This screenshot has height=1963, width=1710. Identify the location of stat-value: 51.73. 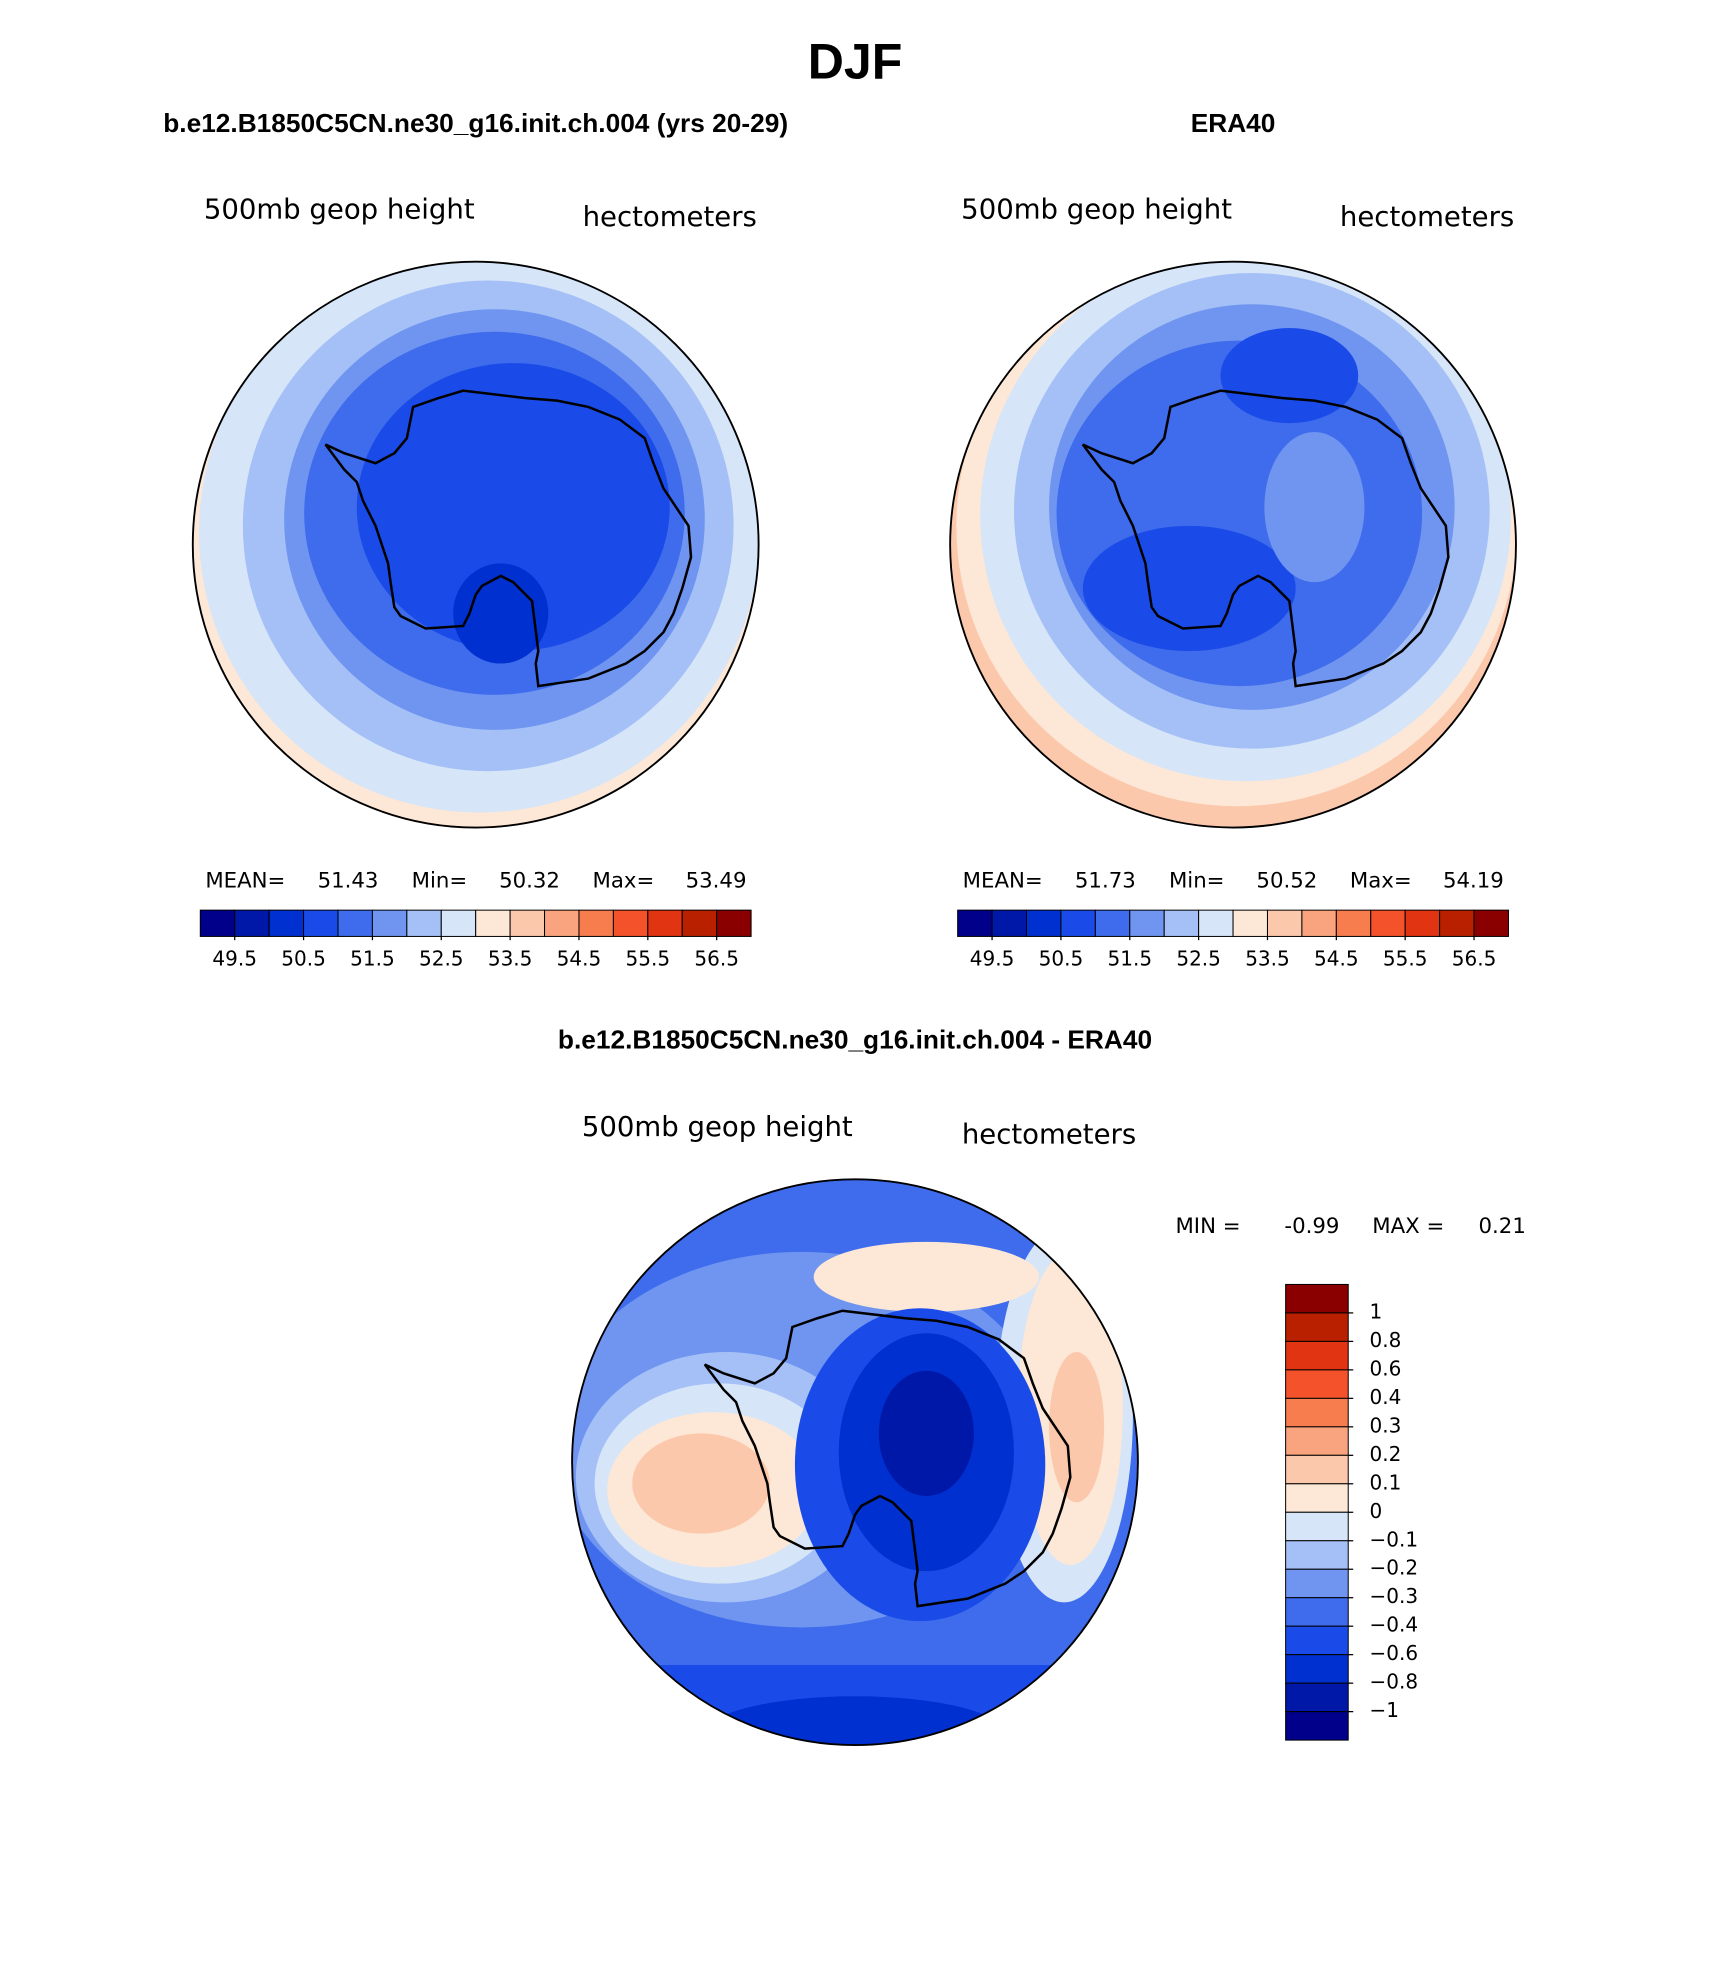
(1105, 880).